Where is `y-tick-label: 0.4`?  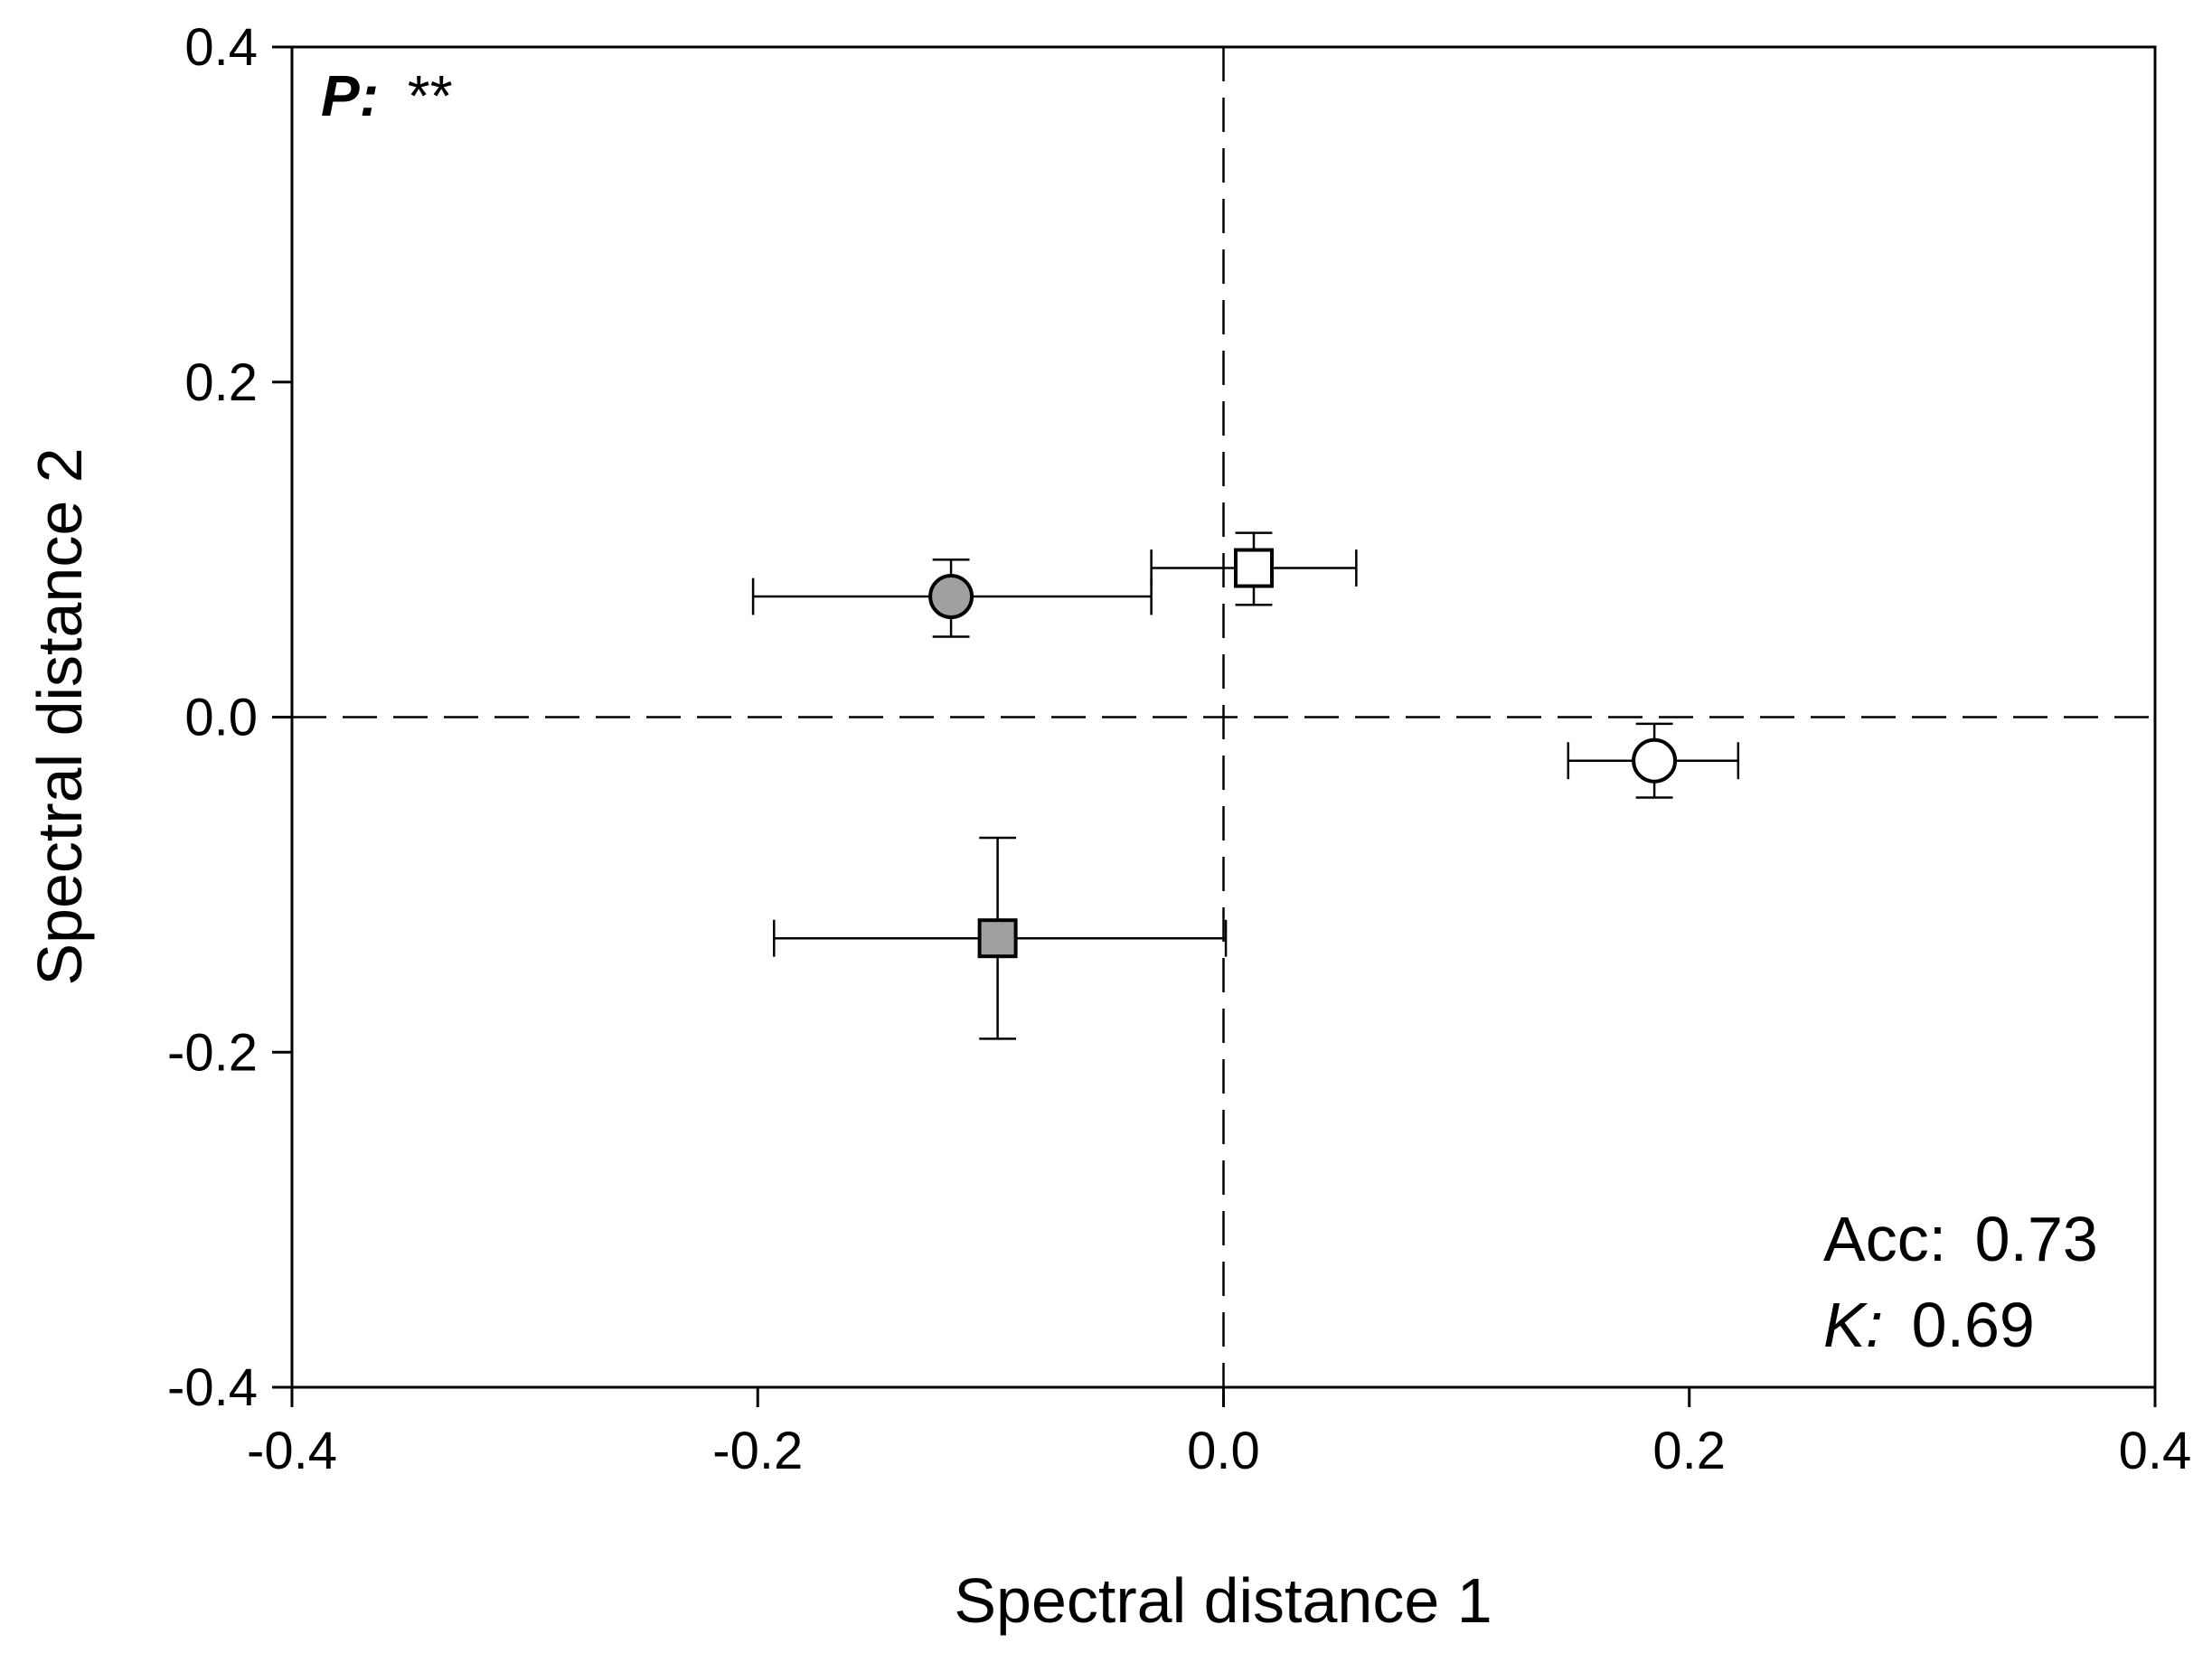 y-tick-label: 0.4 is located at coordinates (221, 47).